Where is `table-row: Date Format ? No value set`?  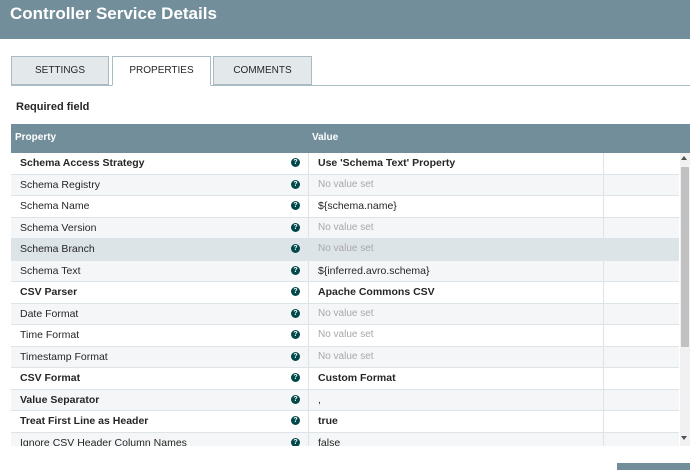
table-row: Date Format ? No value set is located at coordinates (345, 314).